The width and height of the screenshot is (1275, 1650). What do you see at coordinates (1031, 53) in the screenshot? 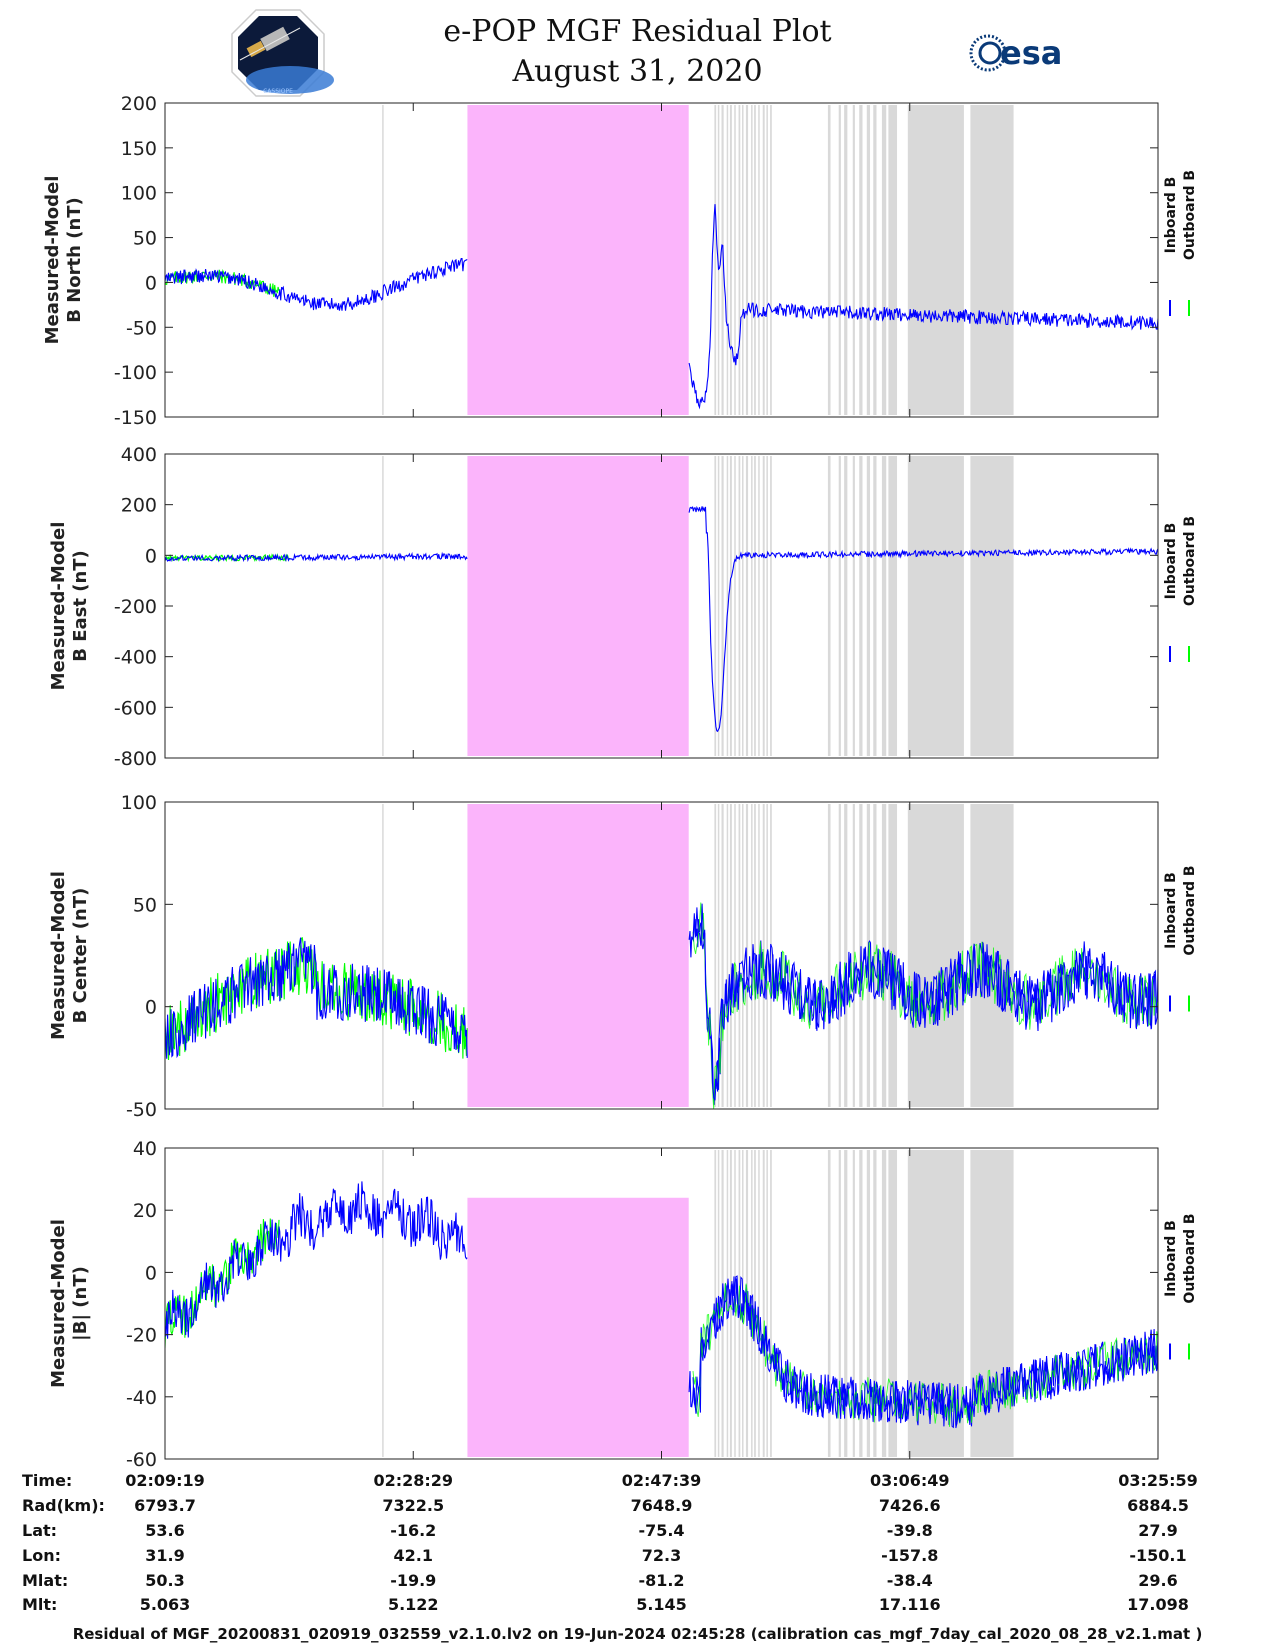
I see `esa-logo-text: esa` at bounding box center [1031, 53].